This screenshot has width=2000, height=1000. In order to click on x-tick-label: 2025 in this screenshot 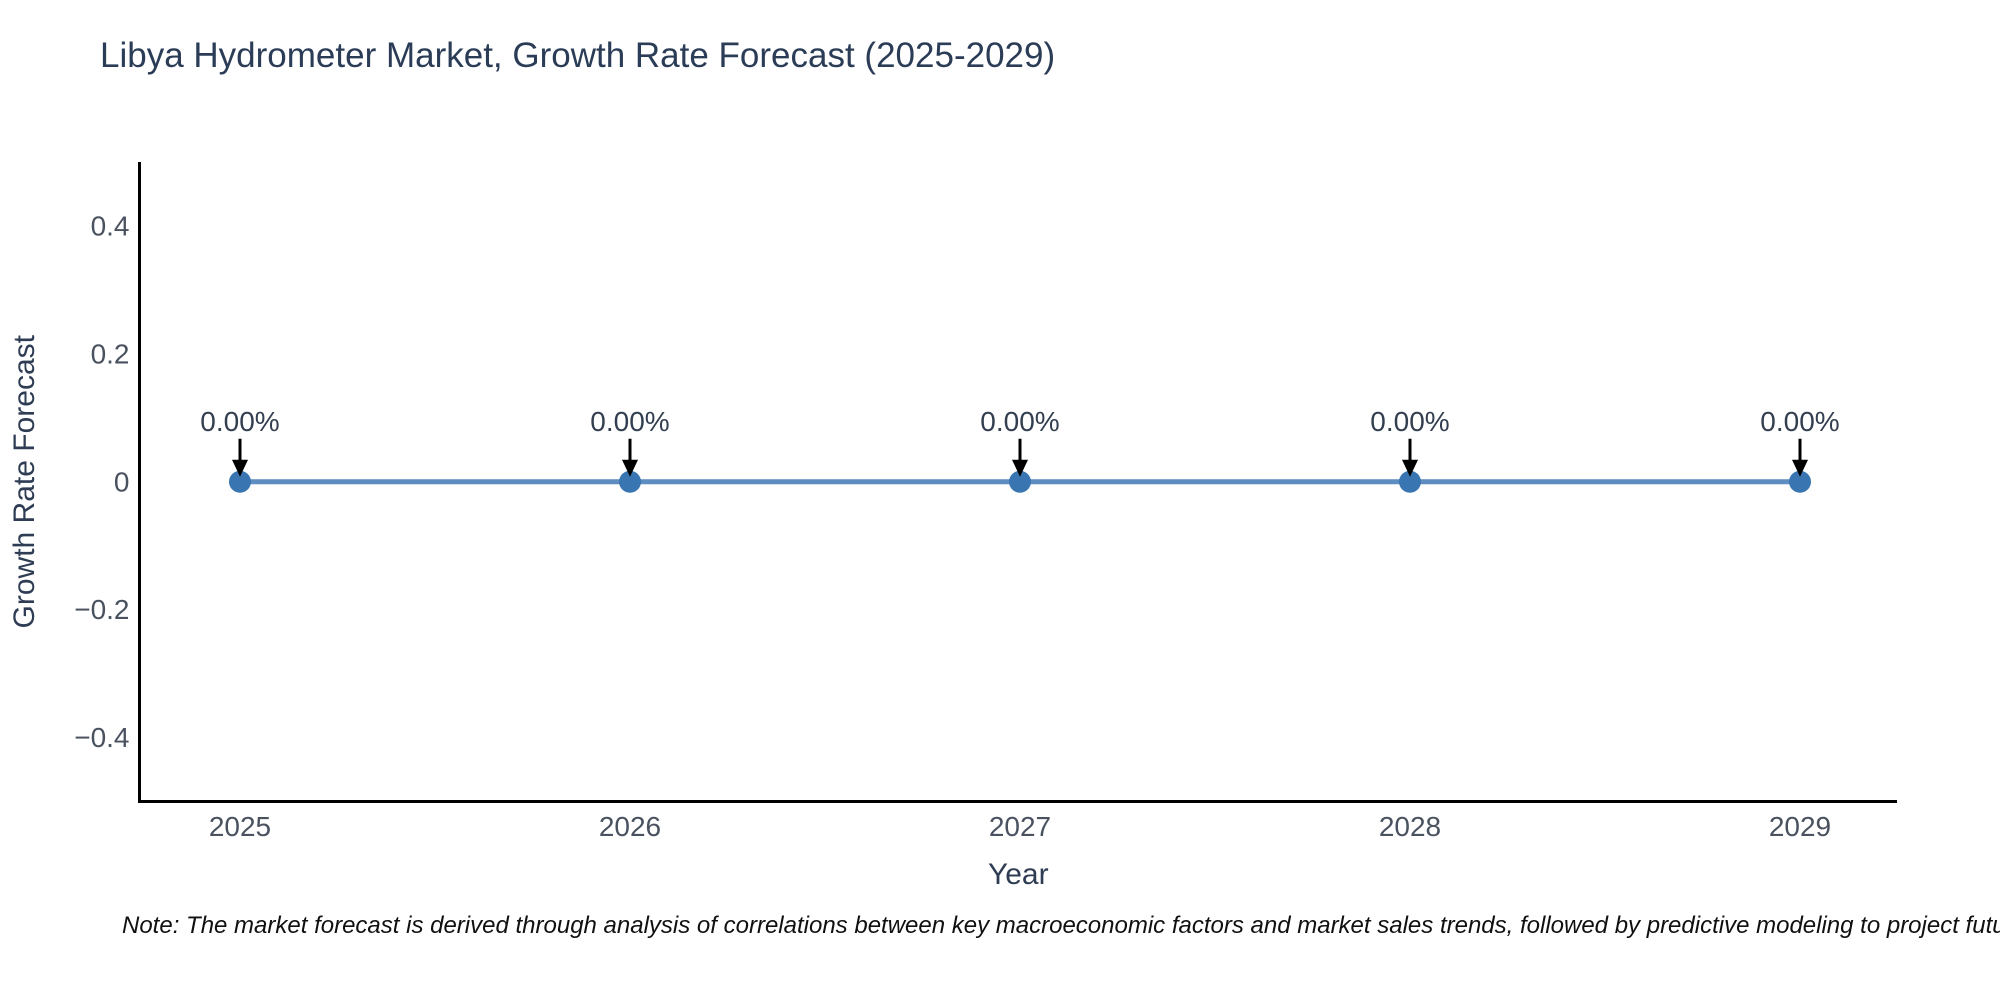, I will do `click(240, 826)`.